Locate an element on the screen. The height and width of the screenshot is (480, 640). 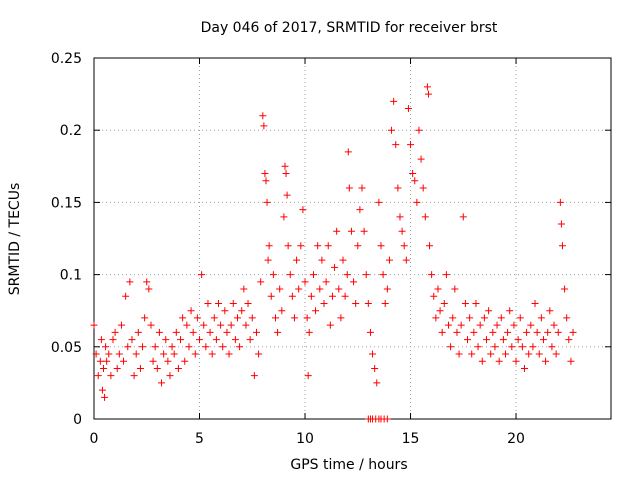
x-axis-label: GPS time / hours is located at coordinates (348, 465).